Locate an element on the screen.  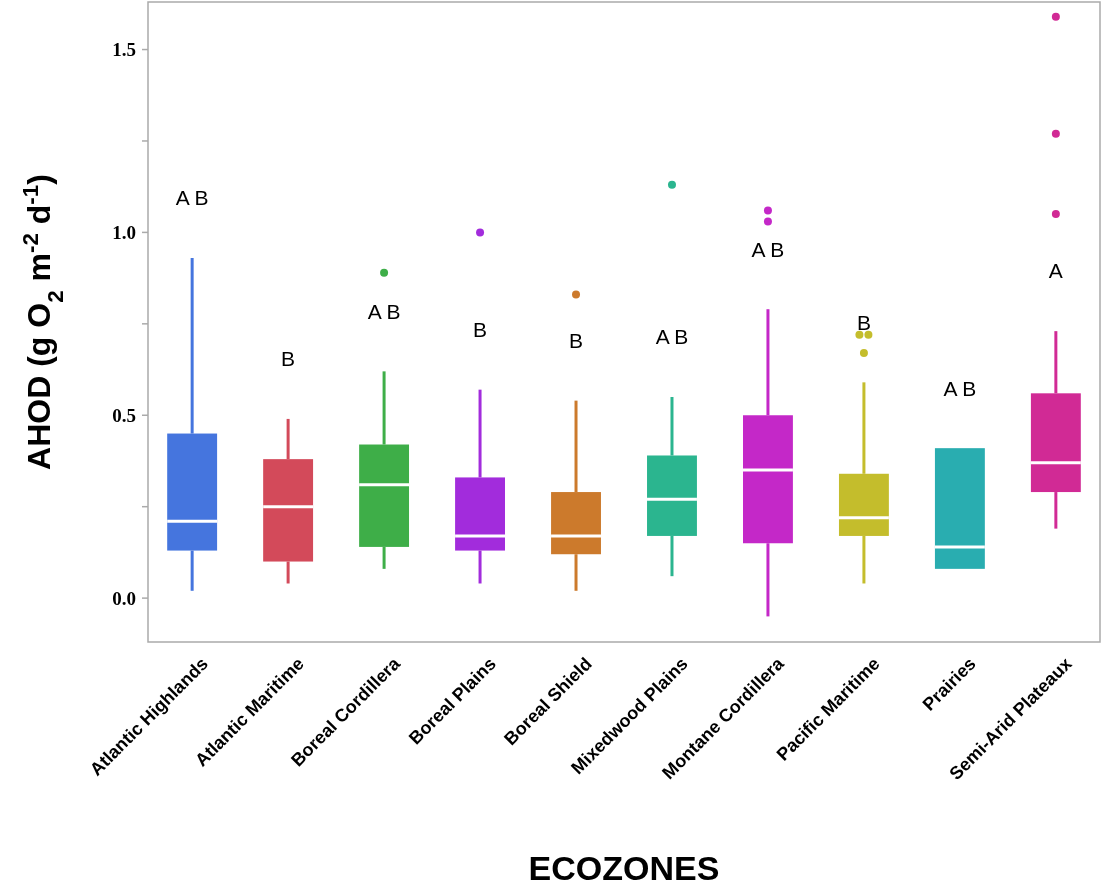
y-tick-label: 0.0 is located at coordinates (124, 598).